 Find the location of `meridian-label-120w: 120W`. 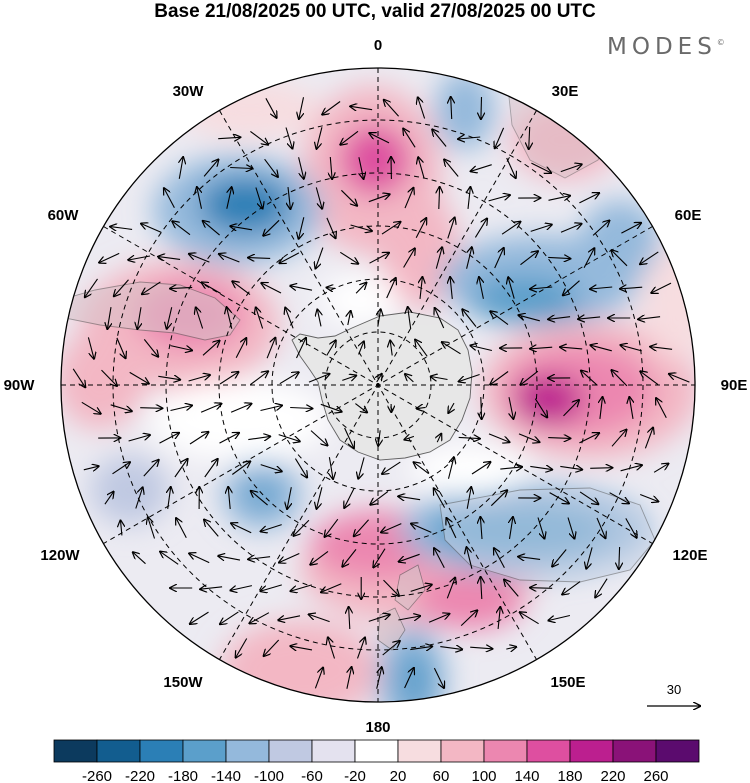

meridian-label-120w: 120W is located at coordinates (60, 555).